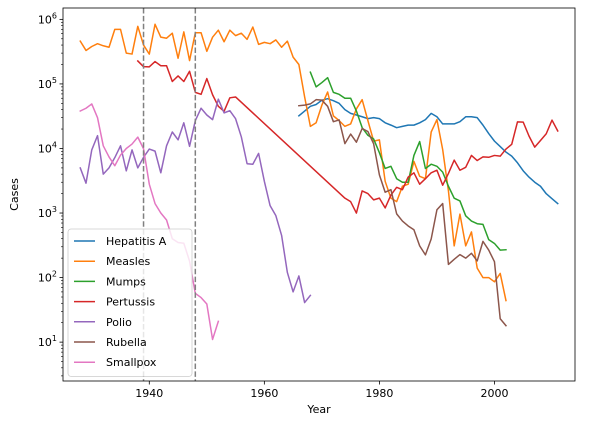 This screenshot has width=592, height=429. I want to click on x-tick-label: 1960, so click(264, 393).